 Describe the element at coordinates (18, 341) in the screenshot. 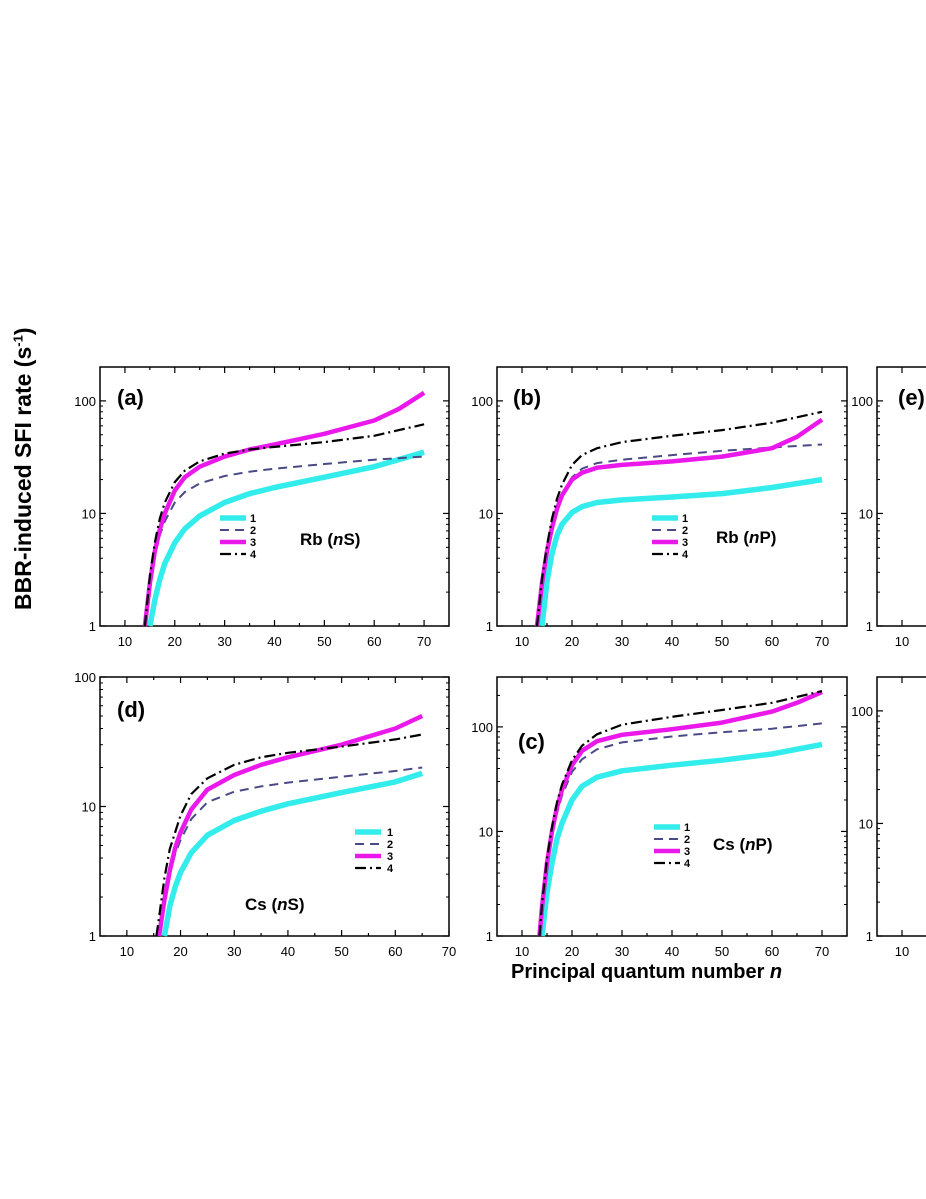

I see `y-axis-label-sup: -1` at that location.